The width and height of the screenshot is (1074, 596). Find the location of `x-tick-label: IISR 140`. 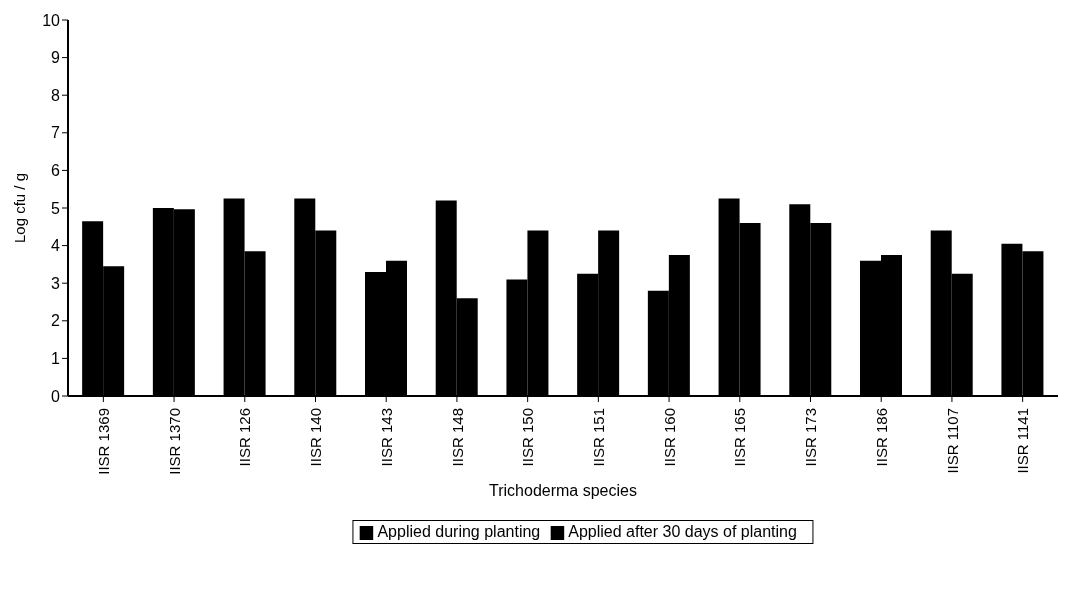

x-tick-label: IISR 140 is located at coordinates (316, 437).